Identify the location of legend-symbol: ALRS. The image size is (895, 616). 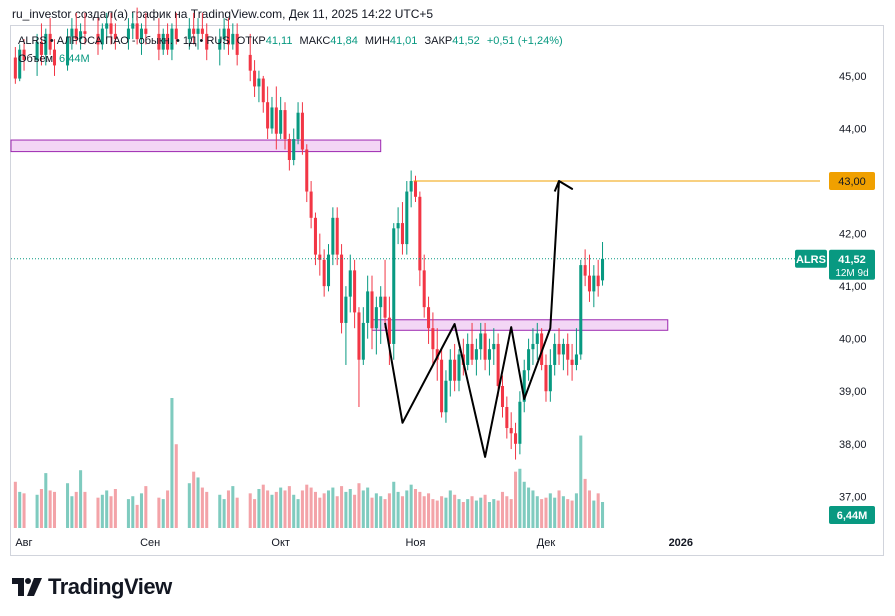
(32, 41).